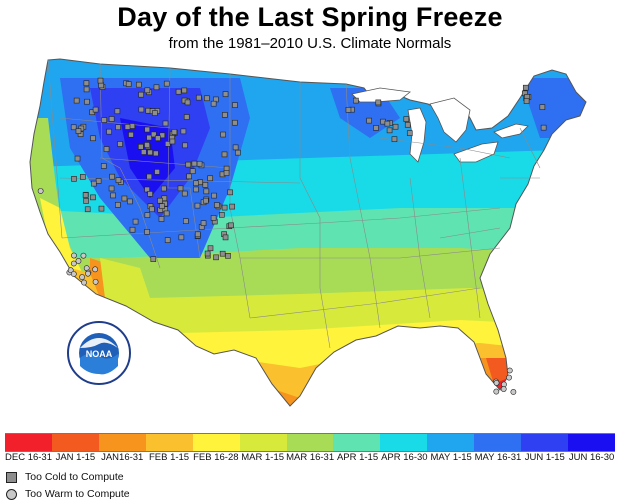 The image size is (620, 502). Describe the element at coordinates (310, 43) in the screenshot. I see `page-subtitle: from the 1981–2010 U.S. Climate Normals` at that location.